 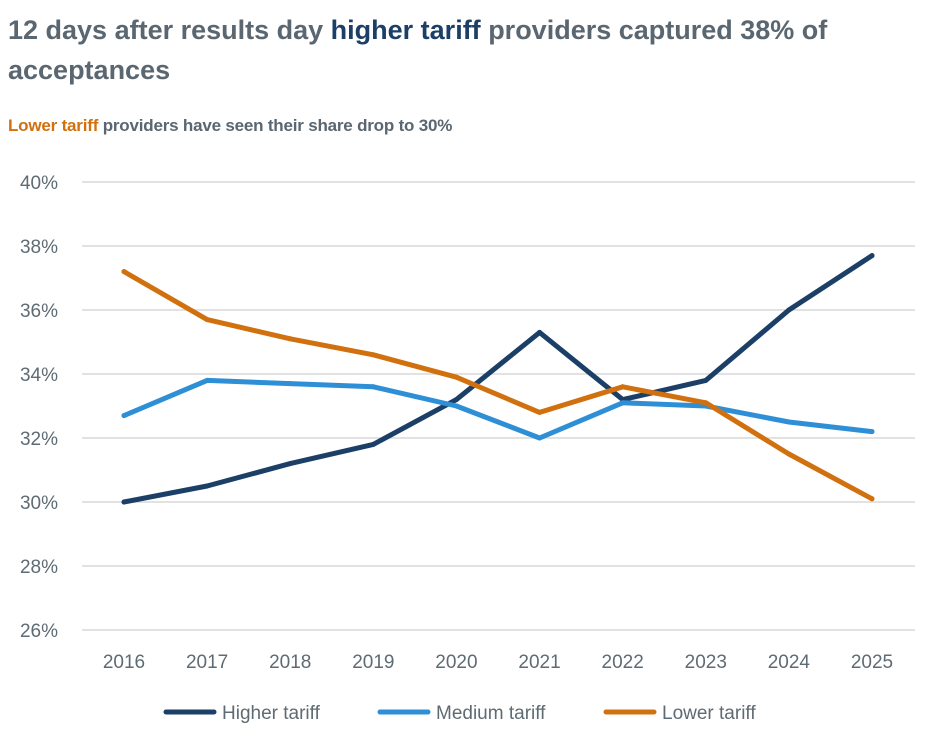 What do you see at coordinates (39, 311) in the screenshot?
I see `y-tick-label: 36%` at bounding box center [39, 311].